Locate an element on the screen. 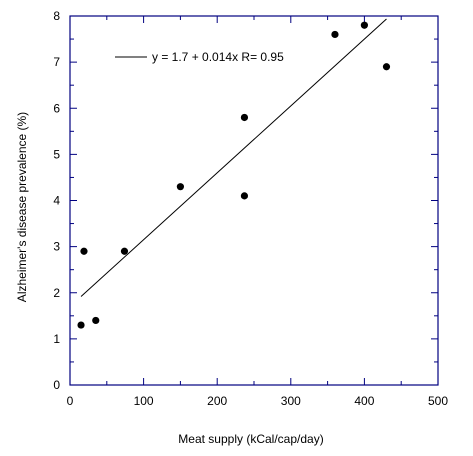  x-tick-label: 300 is located at coordinates (291, 401).